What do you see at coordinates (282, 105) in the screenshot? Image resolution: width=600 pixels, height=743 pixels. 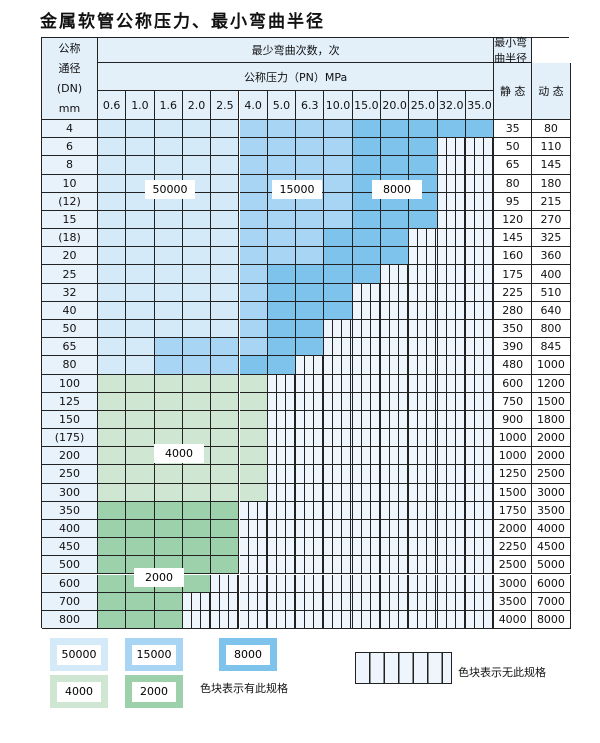 I see `pressure-col-header: 5.0` at bounding box center [282, 105].